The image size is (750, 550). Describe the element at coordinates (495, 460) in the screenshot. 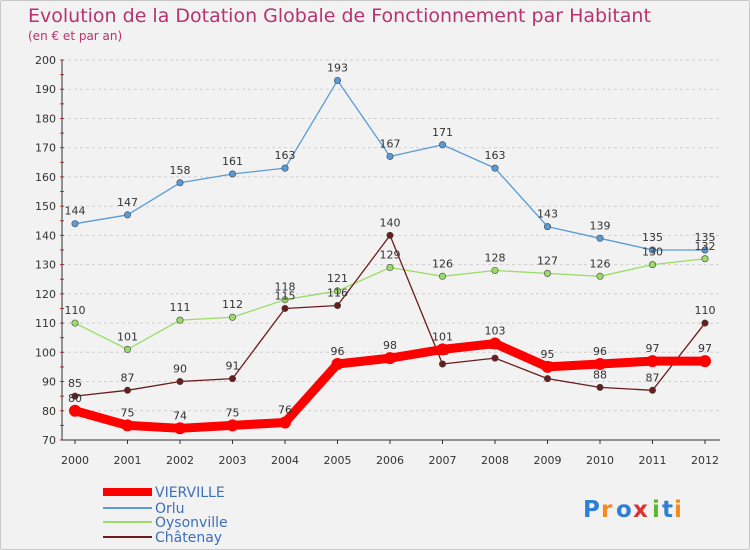

I see `x-tick-label: 2008` at that location.